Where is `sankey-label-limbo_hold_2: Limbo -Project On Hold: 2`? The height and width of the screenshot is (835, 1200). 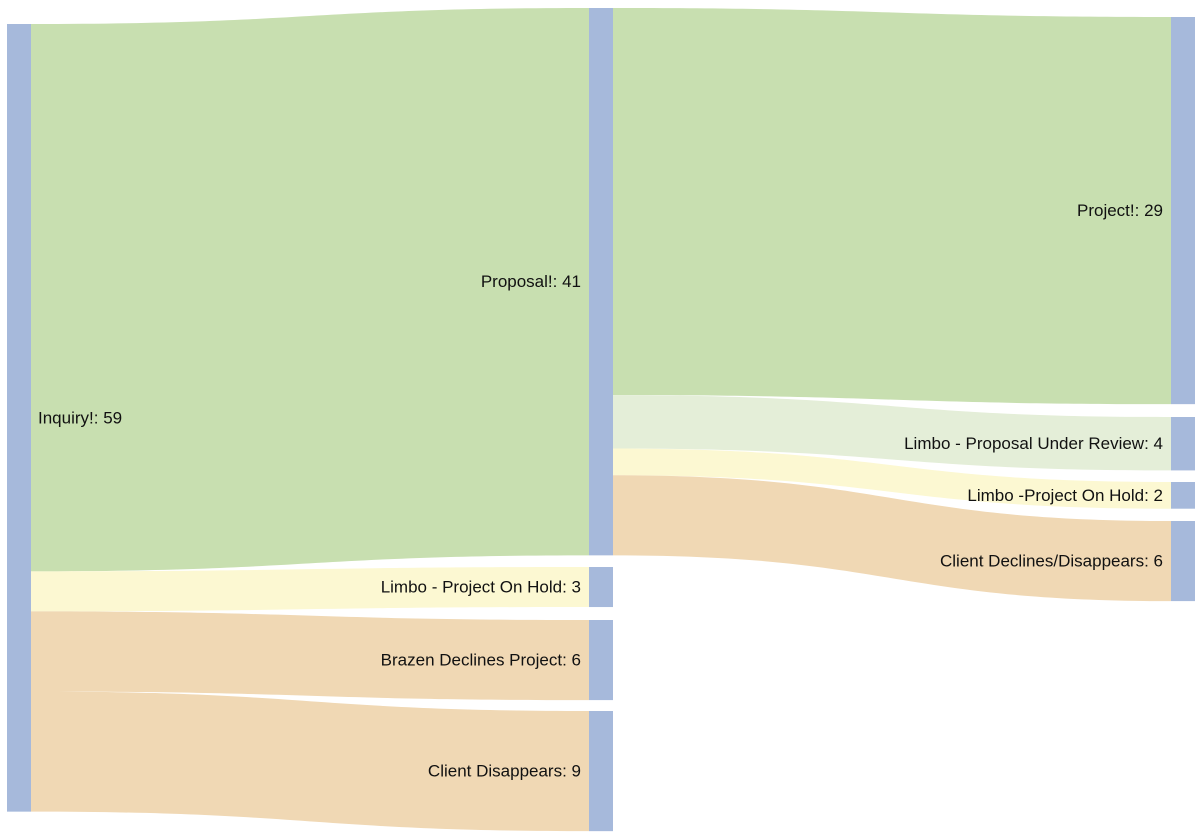
sankey-label-limbo_hold_2: Limbo -Project On Hold: 2 is located at coordinates (1065, 495).